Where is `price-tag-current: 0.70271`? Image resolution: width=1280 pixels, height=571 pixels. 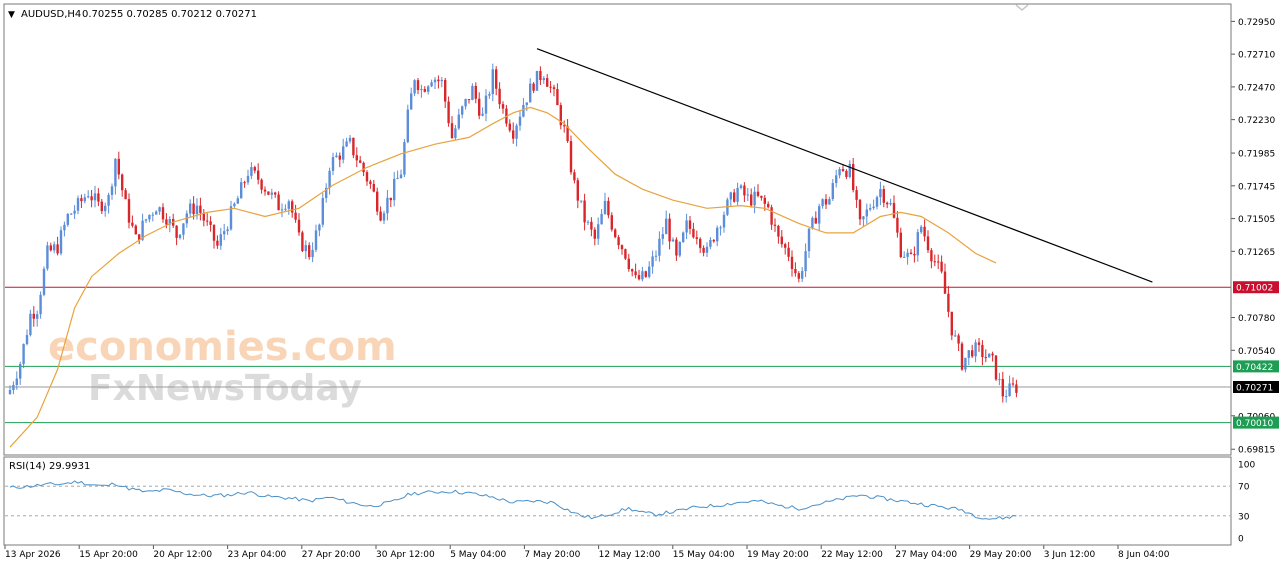
price-tag-current: 0.70271 is located at coordinates (1256, 387).